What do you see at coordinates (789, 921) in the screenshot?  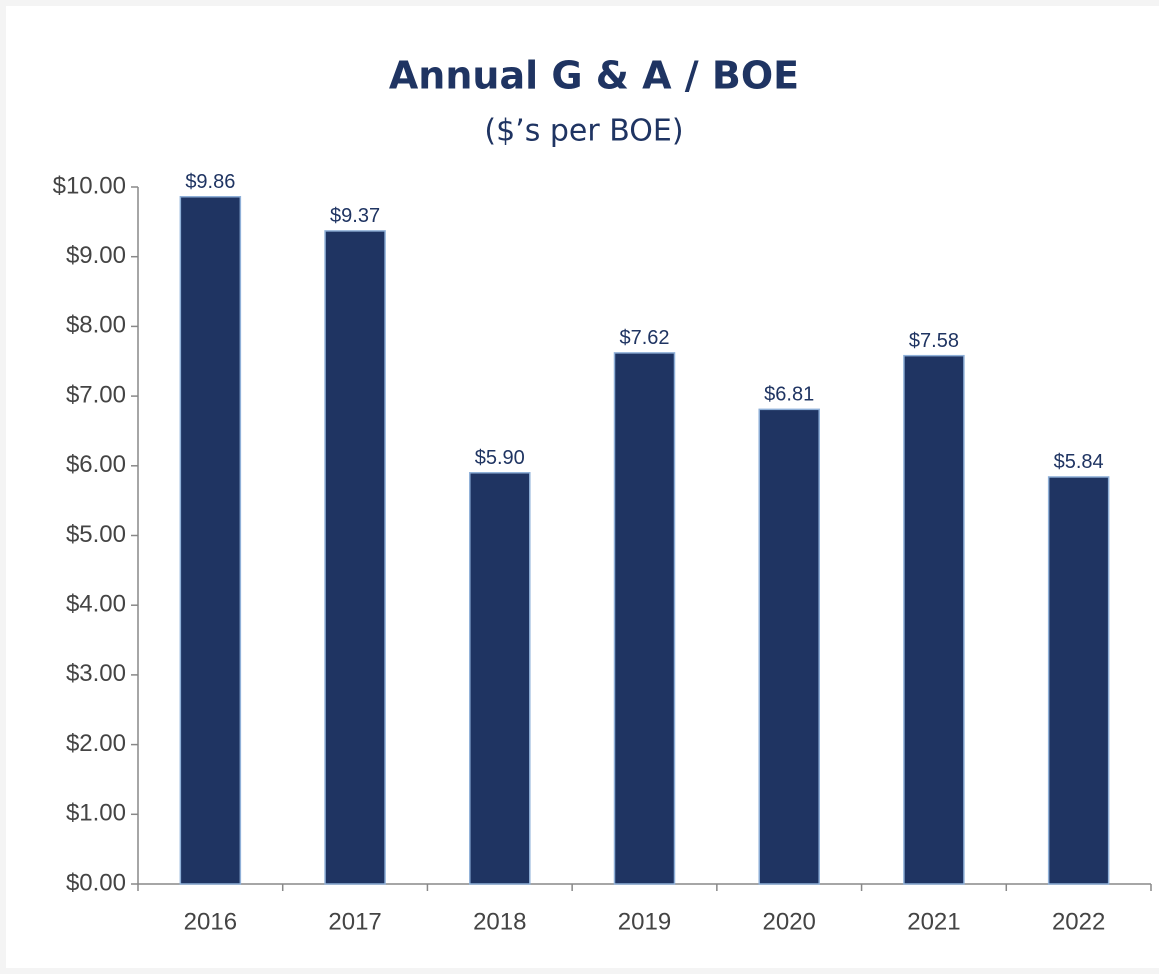 I see `x-tick-label: 2020` at bounding box center [789, 921].